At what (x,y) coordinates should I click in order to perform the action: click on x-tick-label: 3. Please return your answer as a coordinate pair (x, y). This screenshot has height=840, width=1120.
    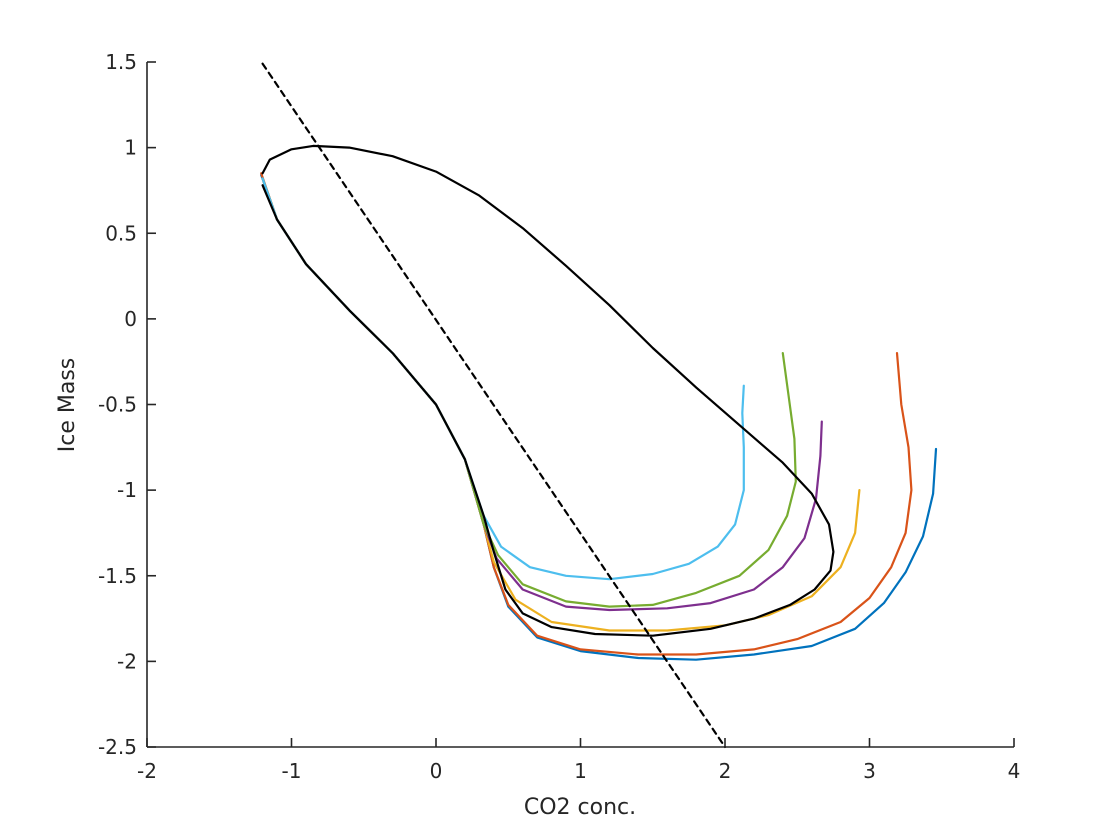
    Looking at the image, I should click on (869, 771).